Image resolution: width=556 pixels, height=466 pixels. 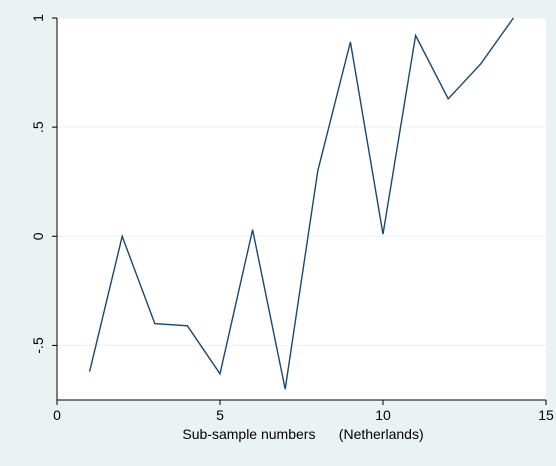 What do you see at coordinates (57, 415) in the screenshot?
I see `x-tick-label: 0` at bounding box center [57, 415].